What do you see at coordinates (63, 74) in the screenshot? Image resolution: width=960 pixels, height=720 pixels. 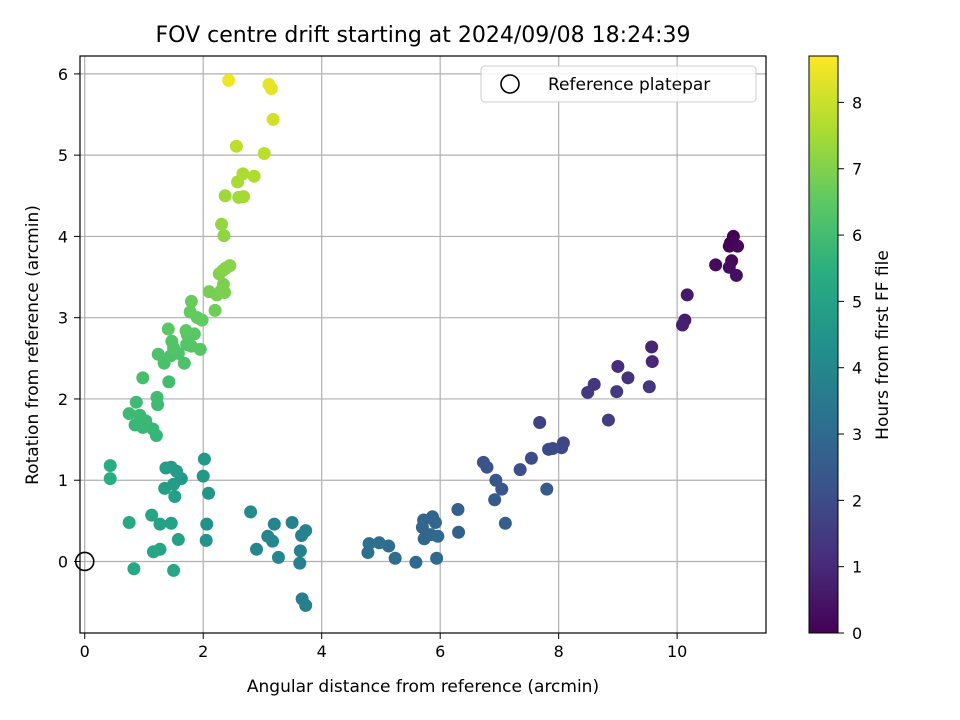 I see `y-tick-label: 6` at bounding box center [63, 74].